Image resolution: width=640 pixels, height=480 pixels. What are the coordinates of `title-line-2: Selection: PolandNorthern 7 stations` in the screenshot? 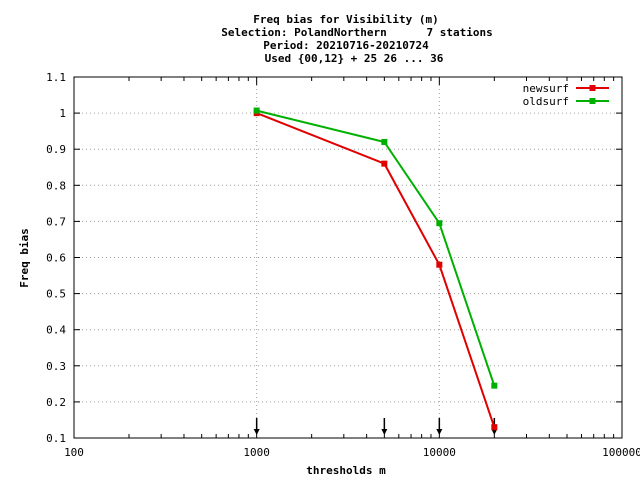 It's located at (357, 32).